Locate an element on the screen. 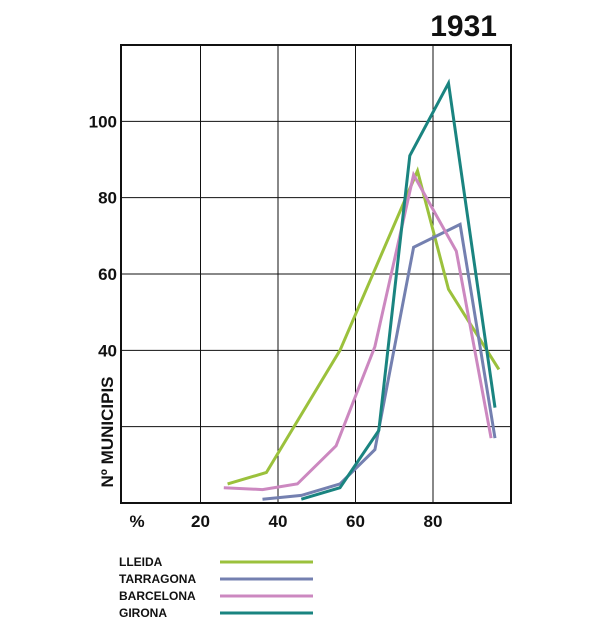 The width and height of the screenshot is (600, 630). y-tick-label: 100 is located at coordinates (103, 121).